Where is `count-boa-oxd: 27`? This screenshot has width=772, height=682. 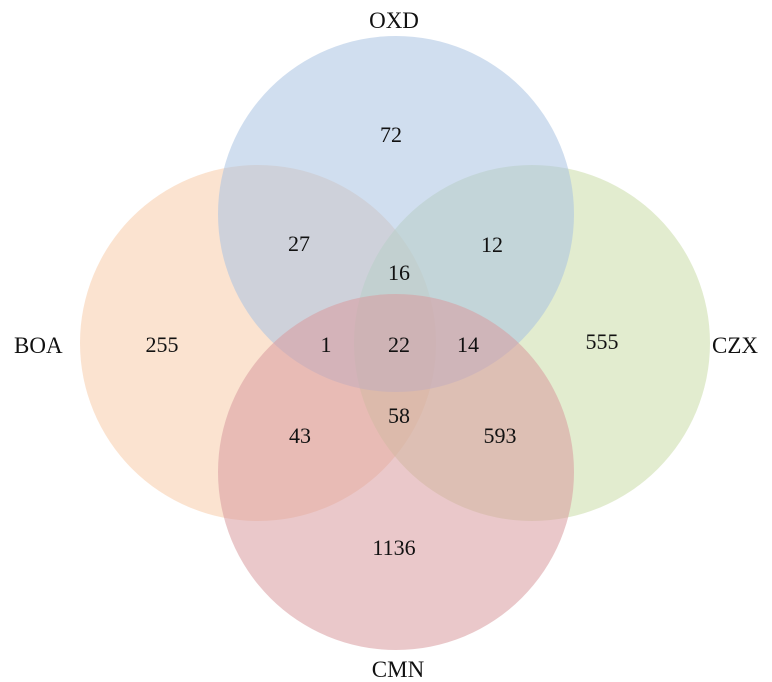 count-boa-oxd: 27 is located at coordinates (299, 243).